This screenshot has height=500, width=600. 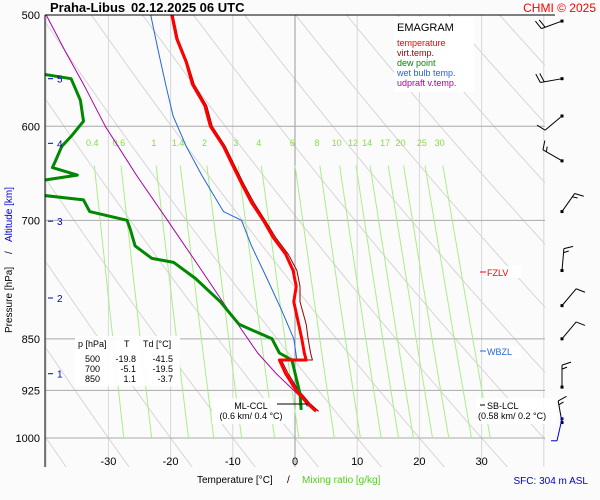 I want to click on xlabel: Temperature [°C], so click(x=235, y=480).